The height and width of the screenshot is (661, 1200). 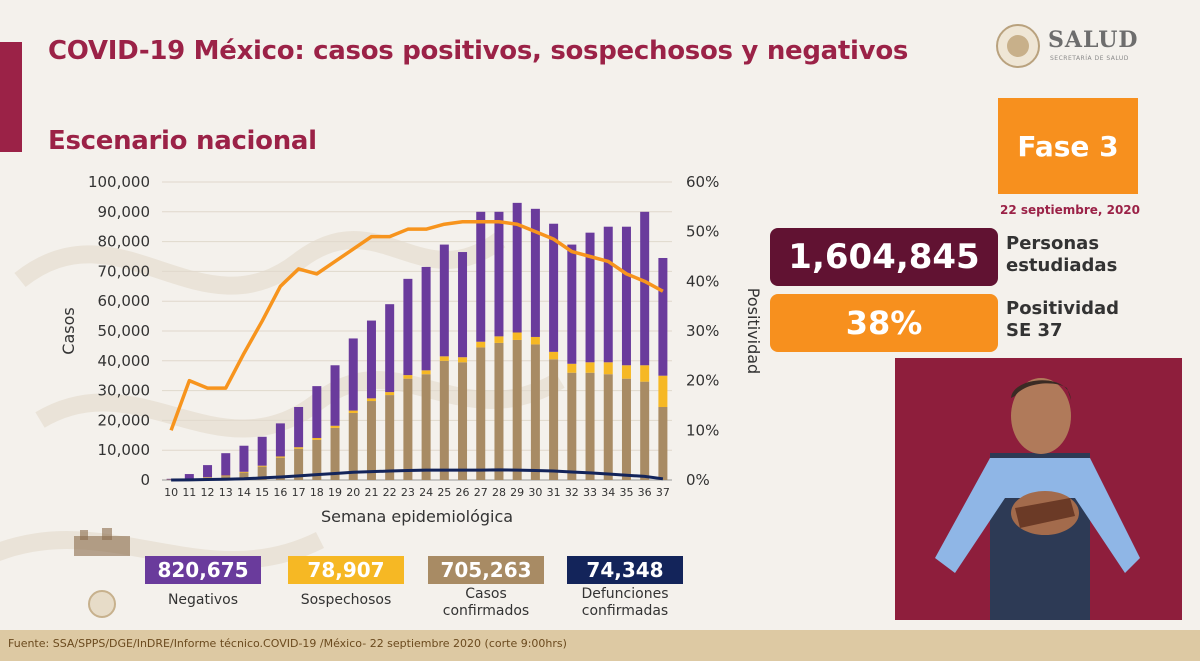 I want to click on x-tick-label: 18, so click(x=317, y=492).